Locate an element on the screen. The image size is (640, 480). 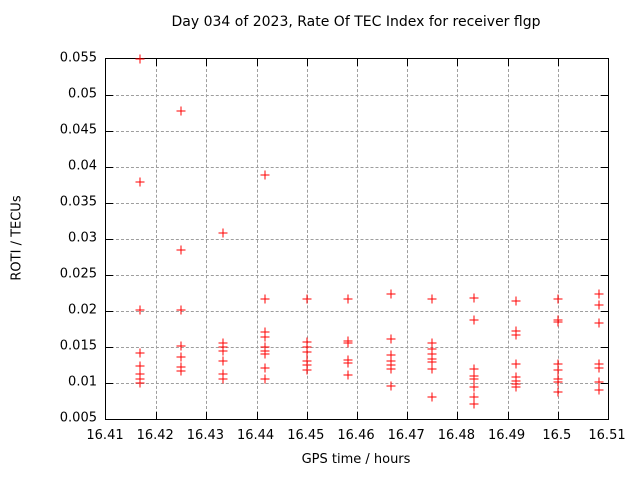
x-tick-label: 16.41 is located at coordinates (105, 435).